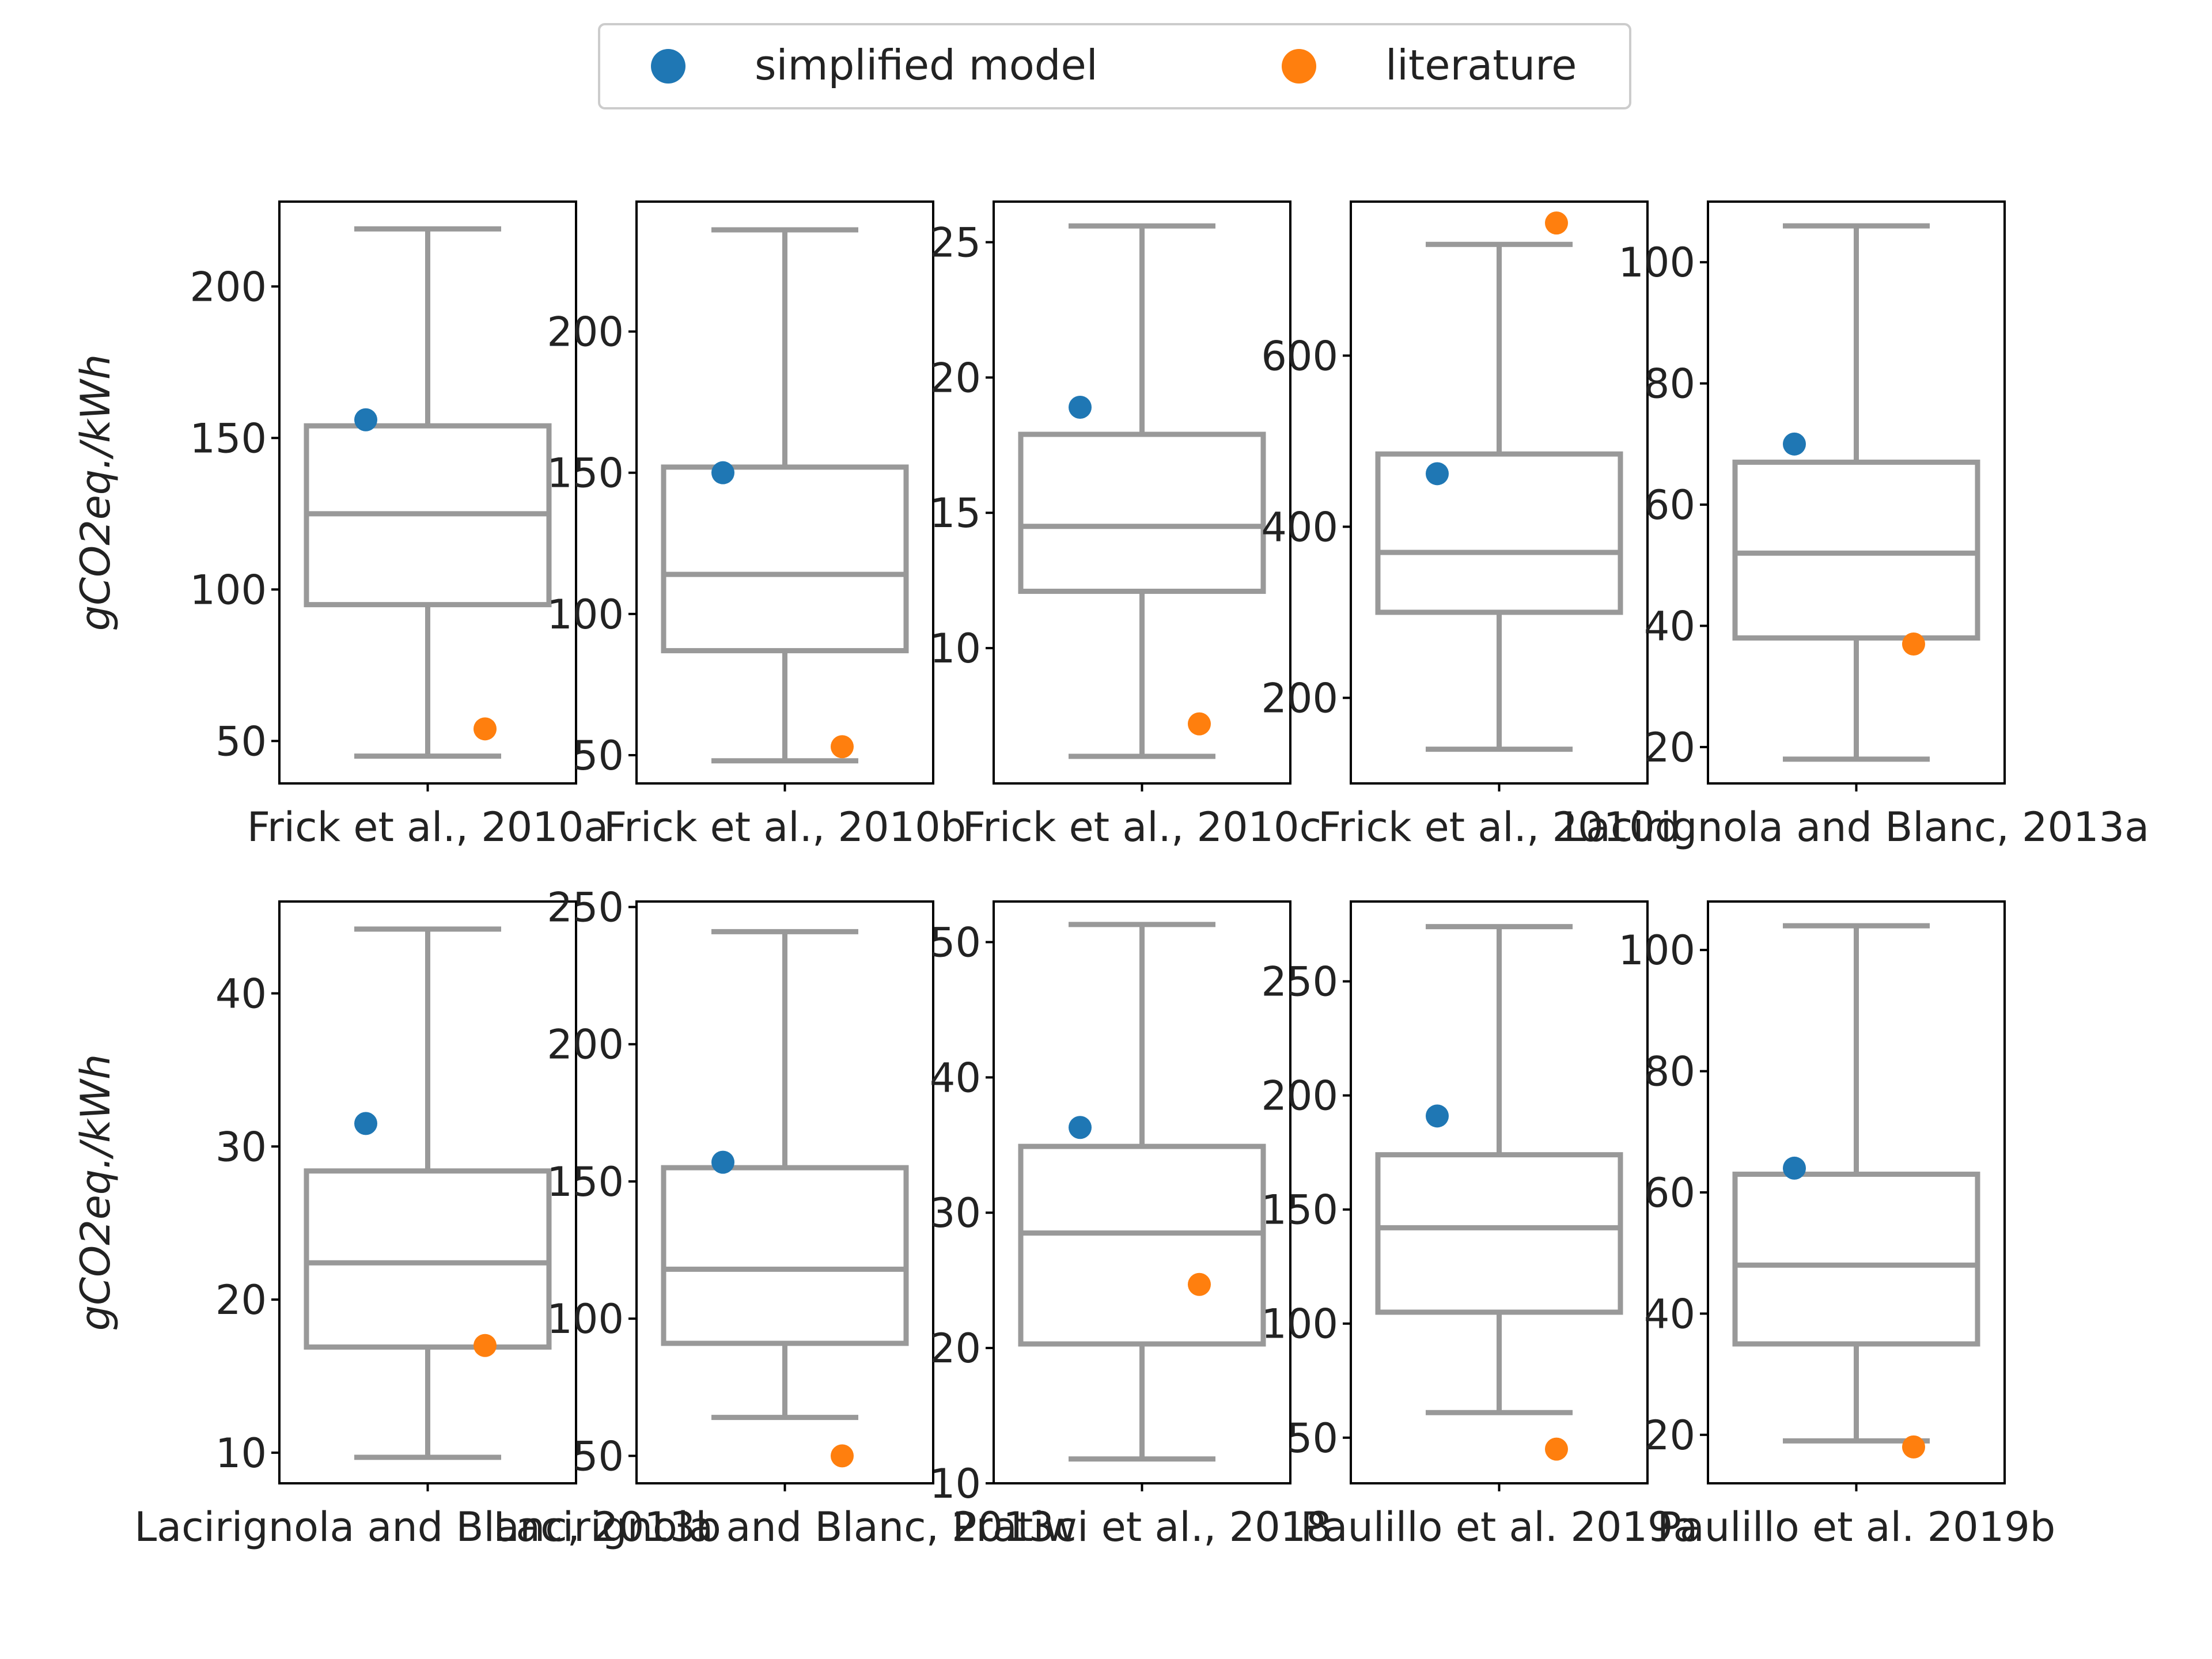  I want to click on x-category-label: Lacirignola and Blanc, 2013a, so click(1856, 827).